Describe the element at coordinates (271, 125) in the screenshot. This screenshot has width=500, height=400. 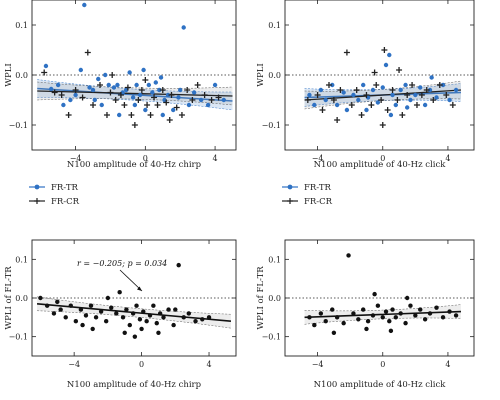
I see `y-tick-label: −0.1` at that location.